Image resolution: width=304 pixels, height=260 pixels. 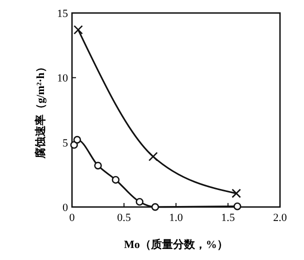 I want to click on y-tick-label: 15, so click(x=62, y=14).